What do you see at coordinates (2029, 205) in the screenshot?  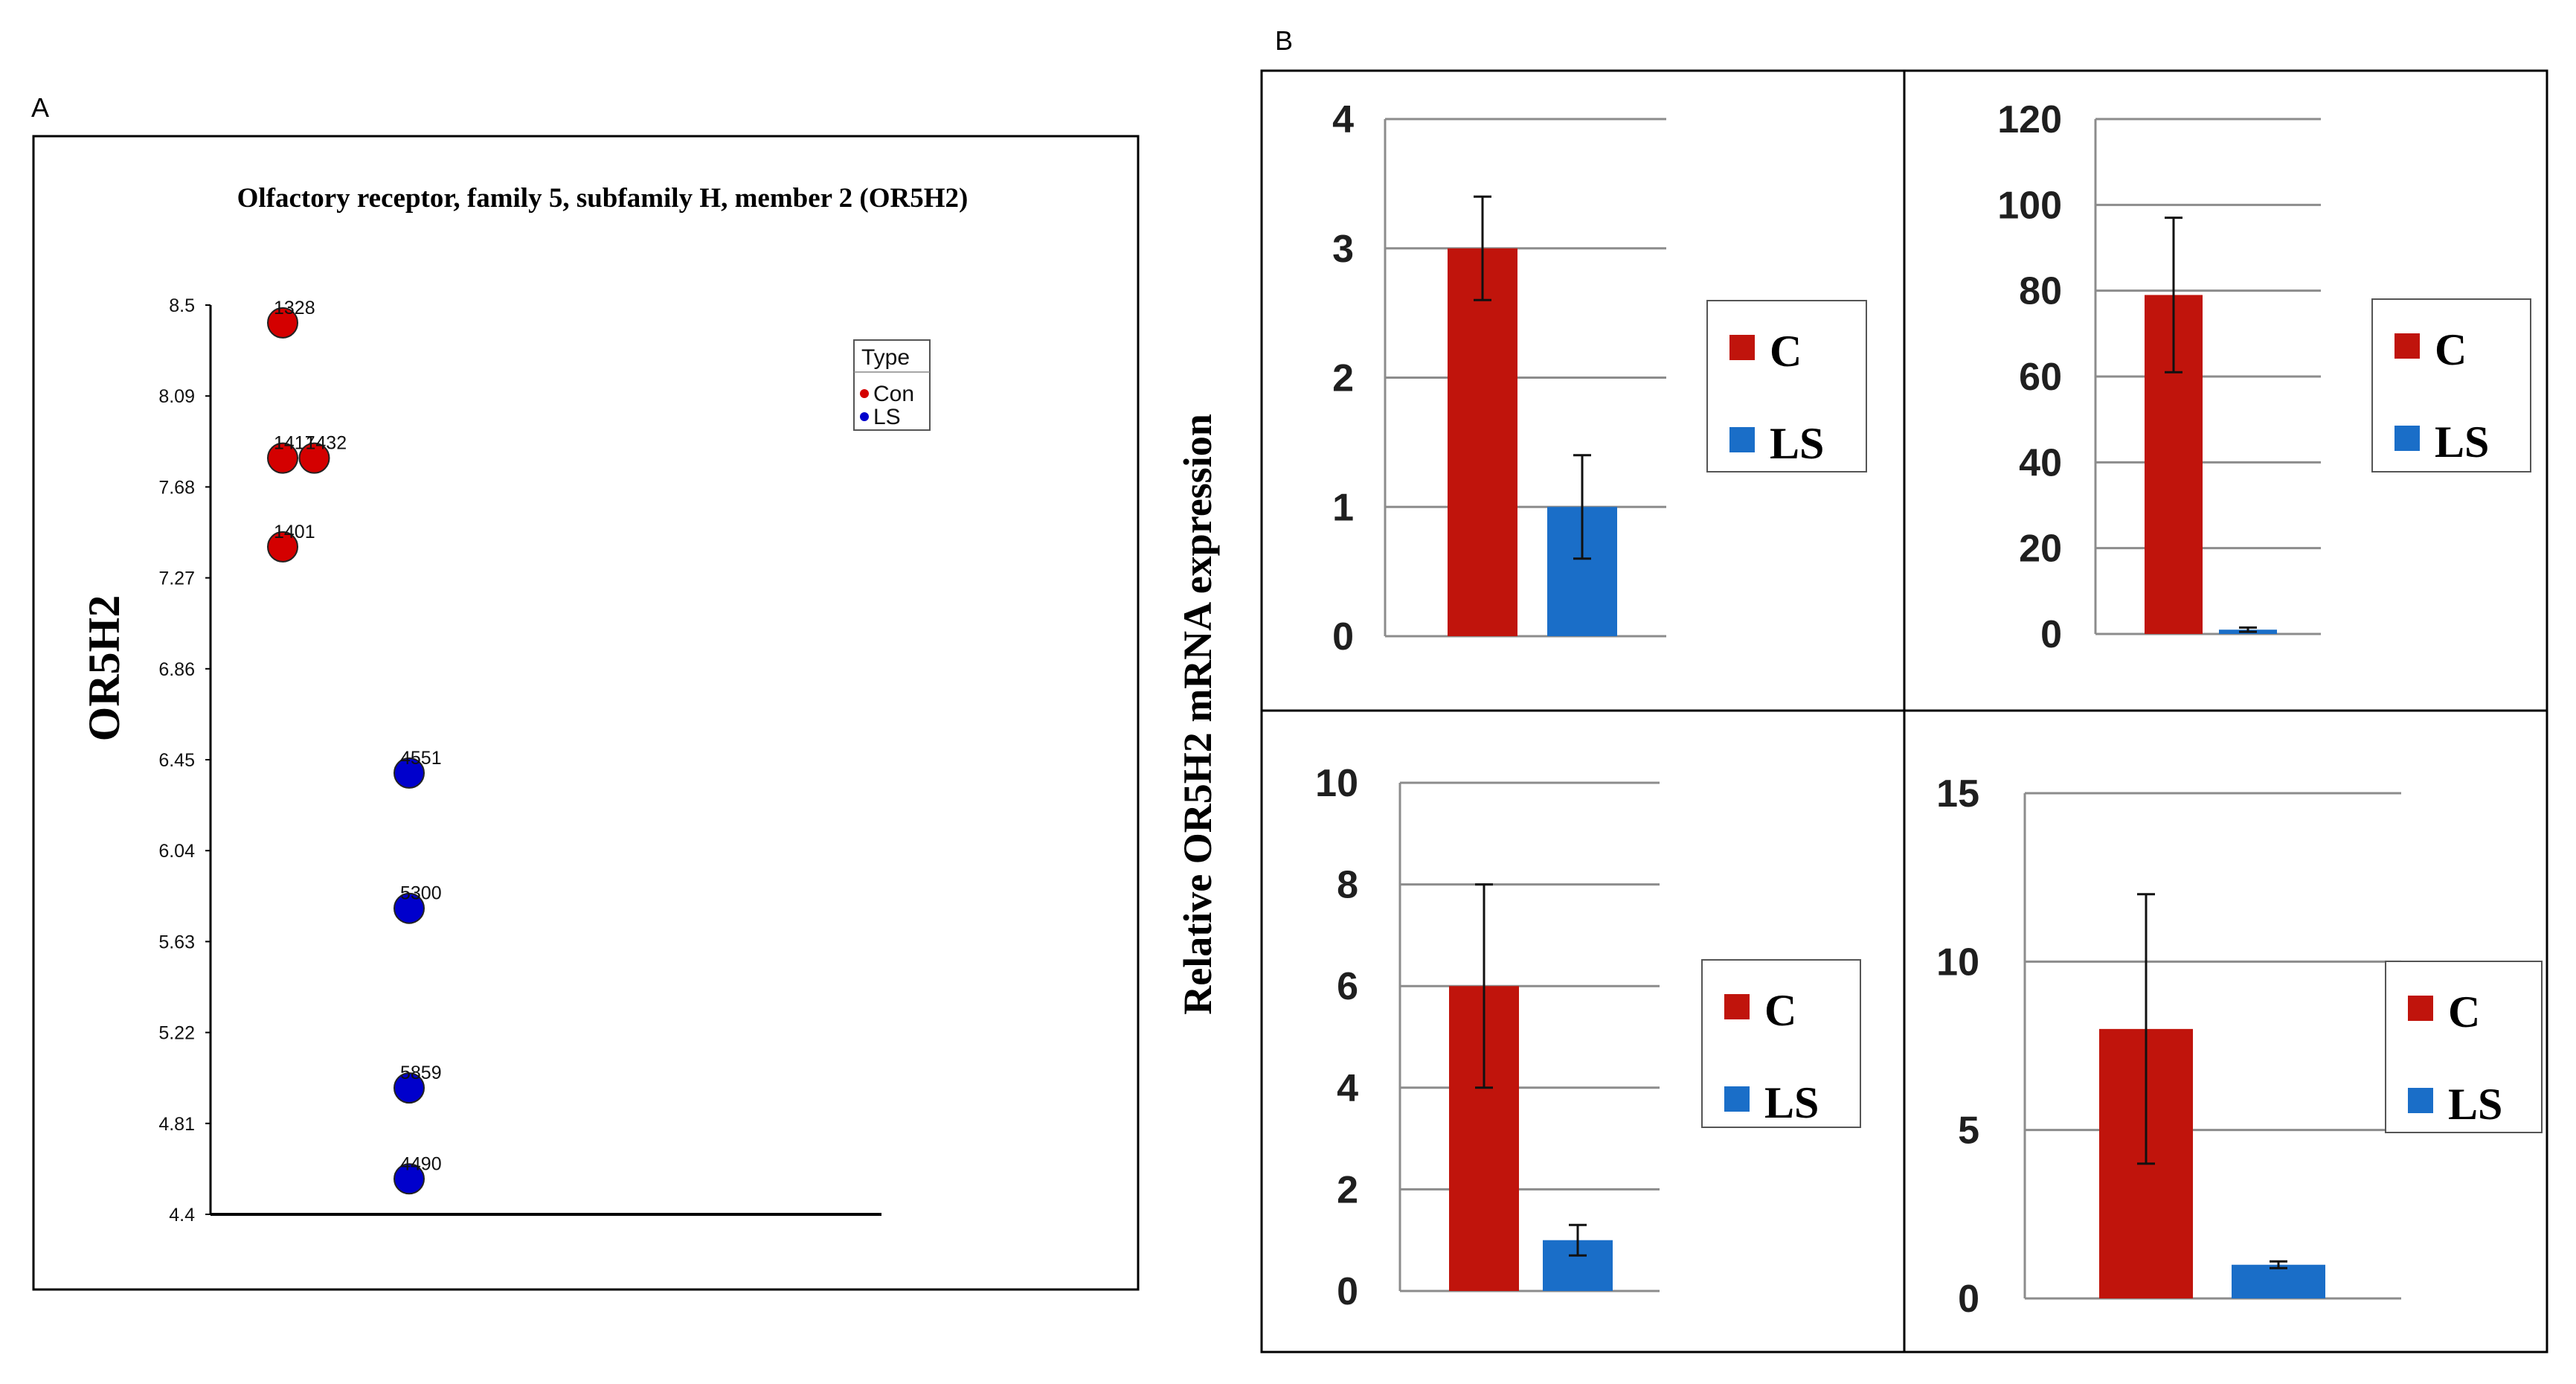 I see `y-tick-label: 100` at bounding box center [2029, 205].